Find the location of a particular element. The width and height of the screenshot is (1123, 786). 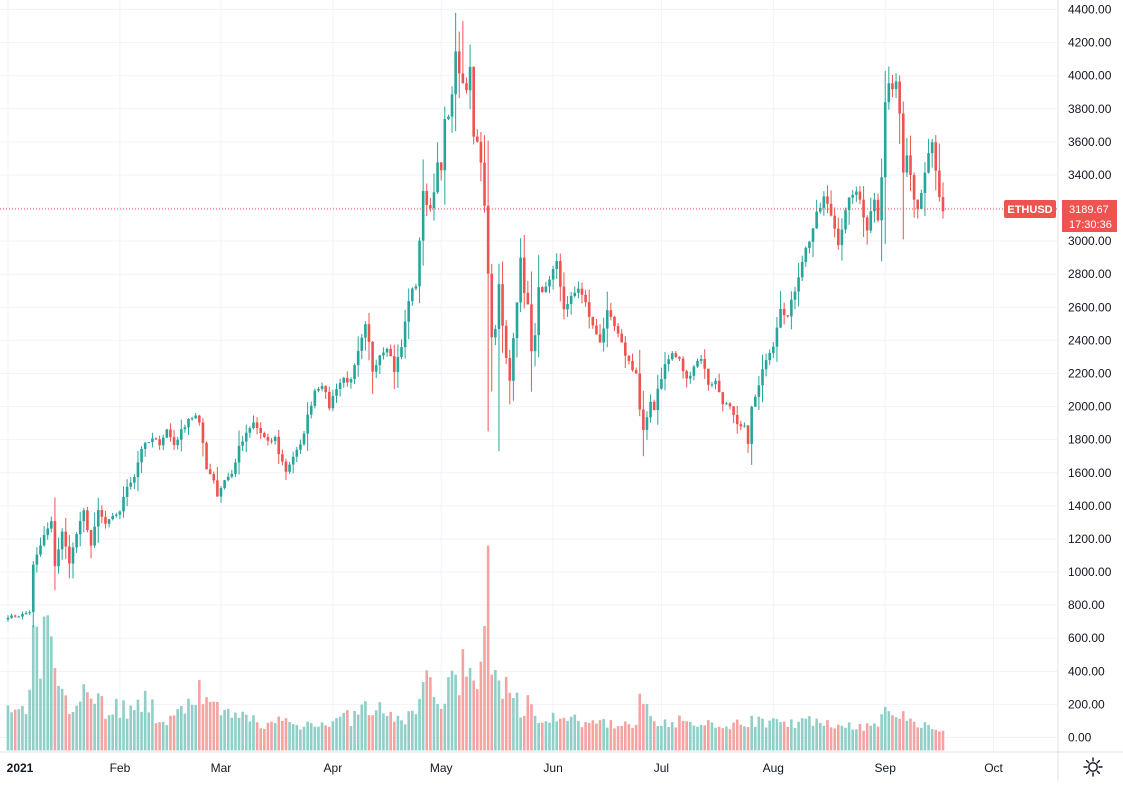

y-tick-label: 4200.00 is located at coordinates (1090, 43).